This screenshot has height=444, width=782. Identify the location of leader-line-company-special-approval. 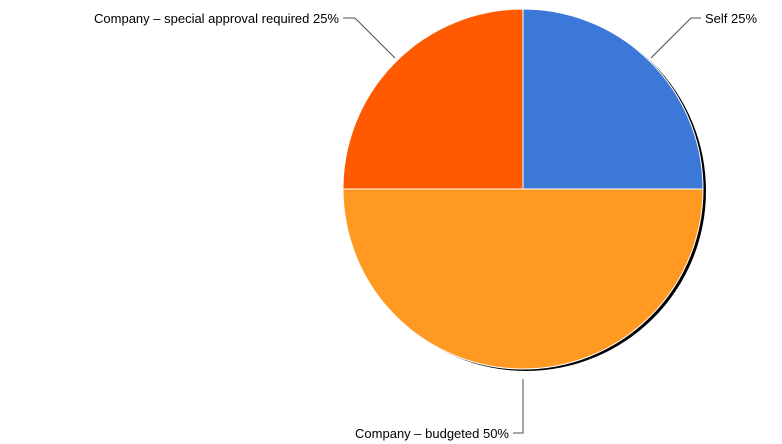
(369, 38).